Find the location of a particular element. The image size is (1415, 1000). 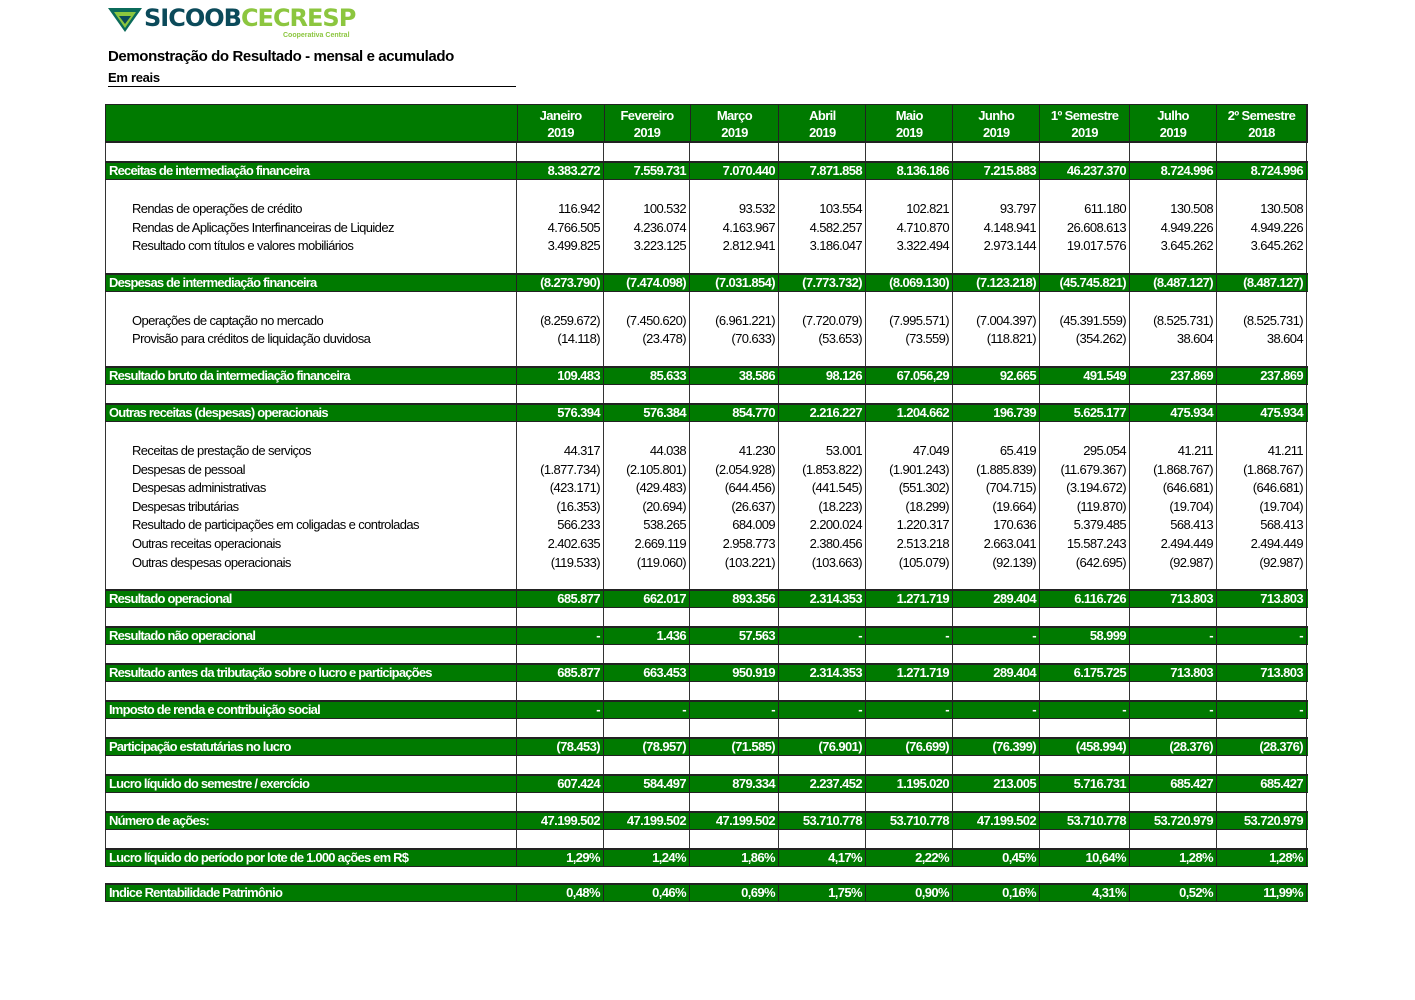

detail-value: (704.715) is located at coordinates (1011, 488).